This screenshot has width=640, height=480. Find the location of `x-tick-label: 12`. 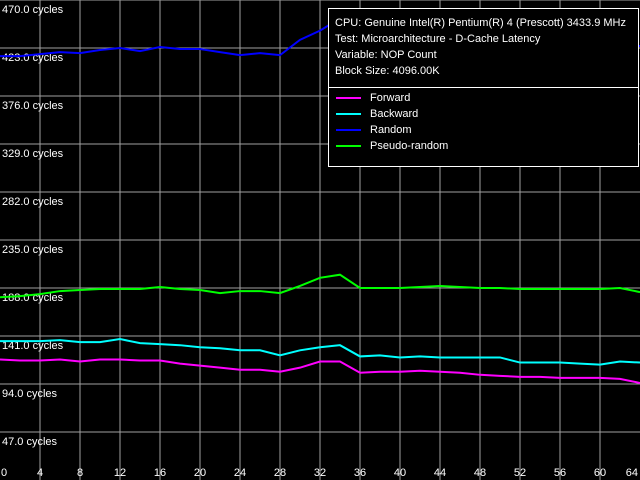

x-tick-label: 12 is located at coordinates (120, 473).